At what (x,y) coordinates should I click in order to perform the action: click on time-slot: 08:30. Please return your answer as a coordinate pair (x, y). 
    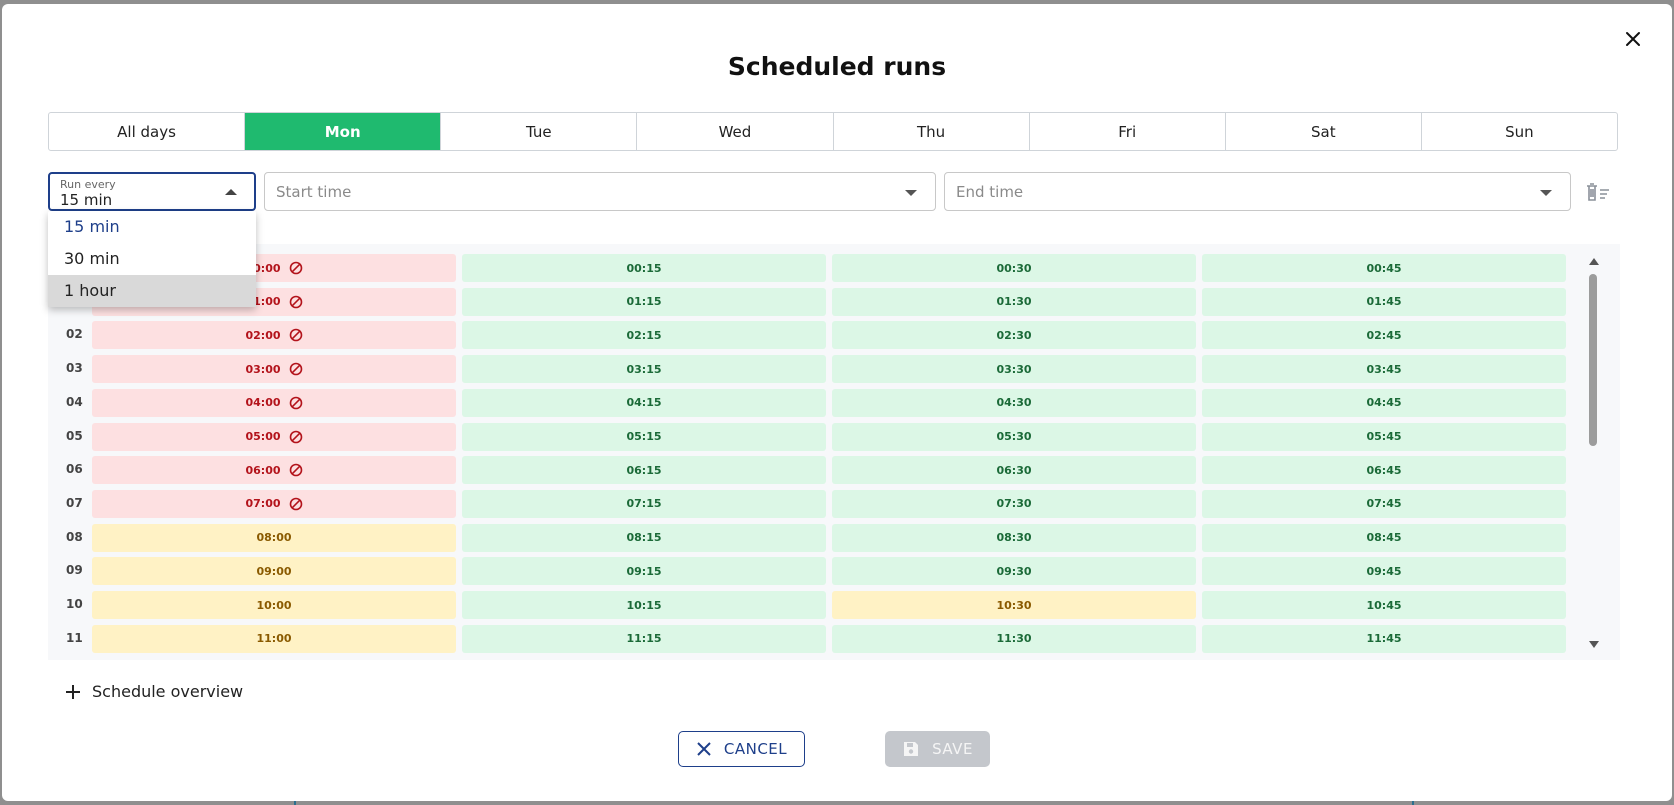
    Looking at the image, I should click on (1014, 537).